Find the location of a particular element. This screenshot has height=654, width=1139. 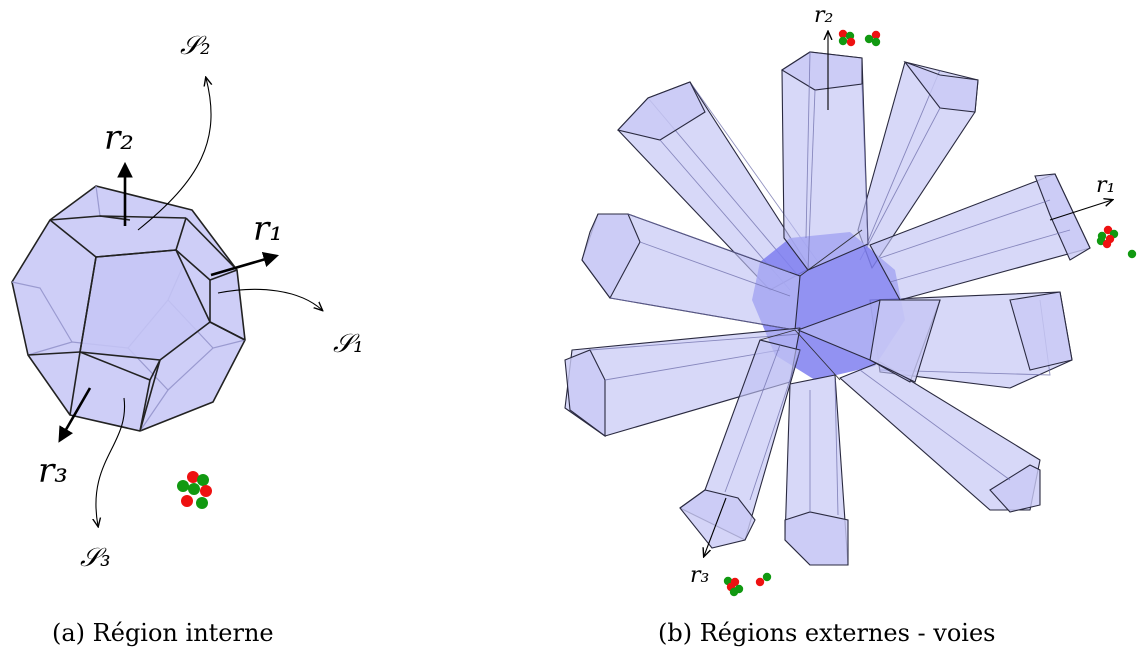

r1-axis-b is located at coordinates (1080, 210).